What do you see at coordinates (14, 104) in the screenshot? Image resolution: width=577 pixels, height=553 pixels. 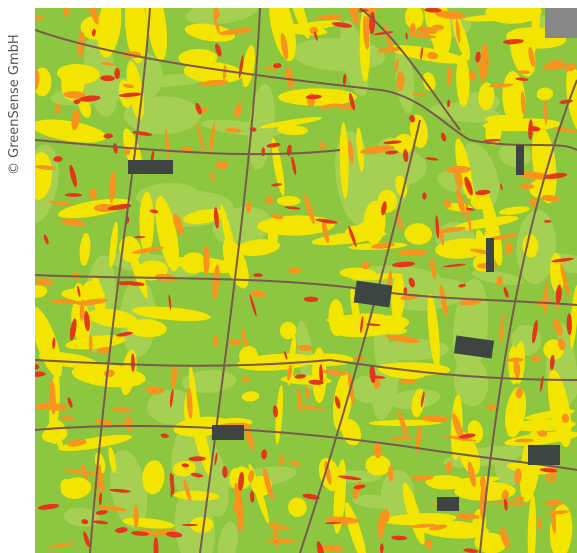 I see `copyright-credit: © GreenSense GmbH` at bounding box center [14, 104].